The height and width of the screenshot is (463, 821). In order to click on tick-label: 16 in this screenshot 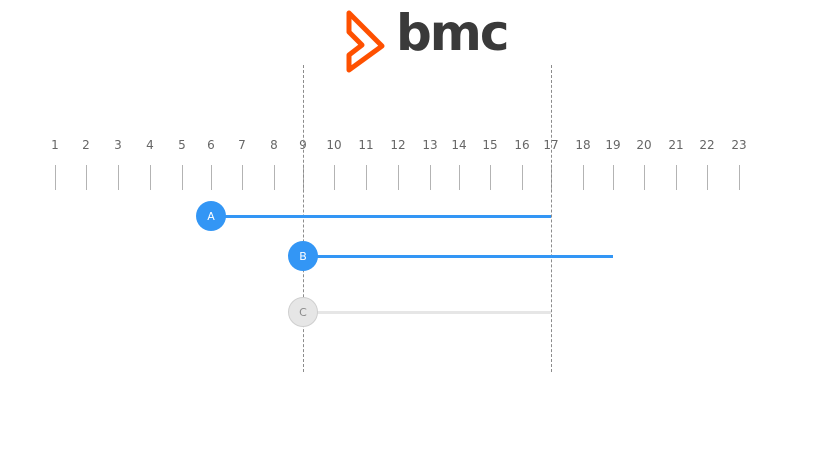, I will do `click(522, 145)`.